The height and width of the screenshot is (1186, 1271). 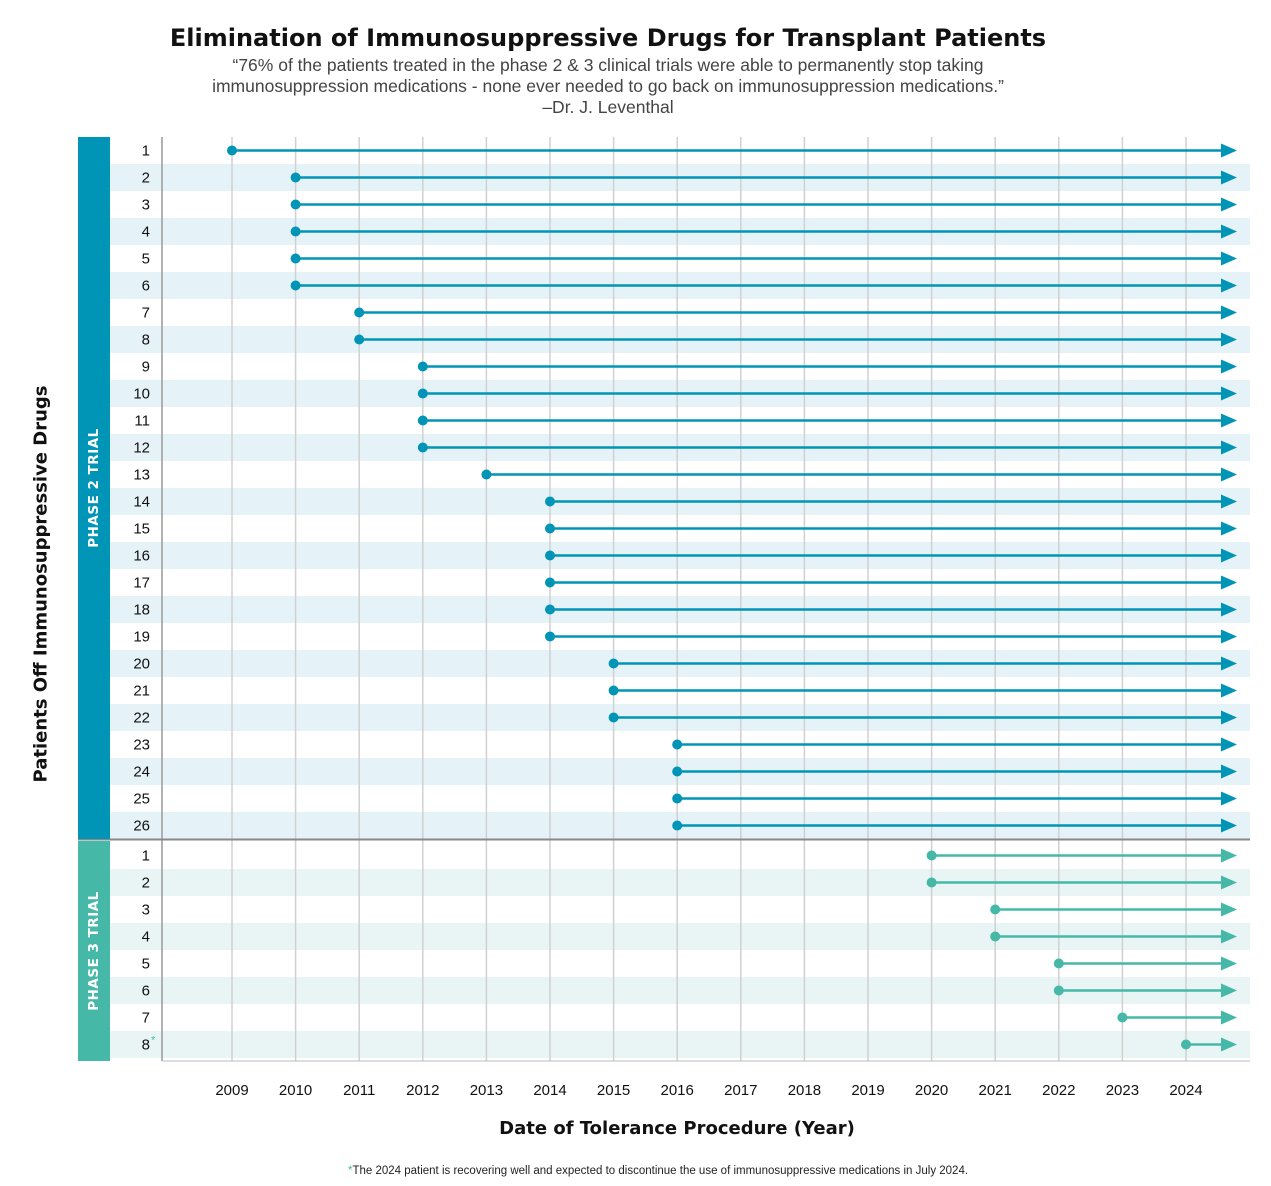 I want to click on x-tick-label: 2022, so click(x=1058, y=1090).